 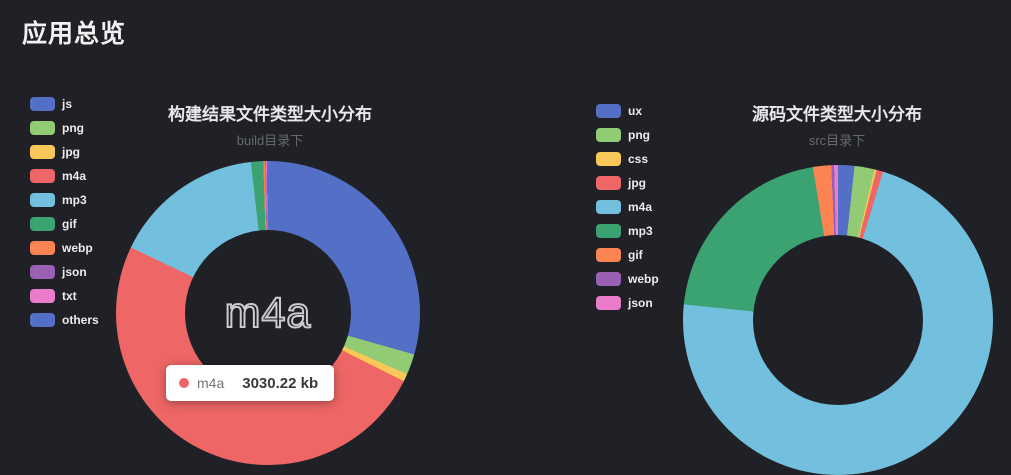 I want to click on legend-item: ux, so click(x=627, y=111).